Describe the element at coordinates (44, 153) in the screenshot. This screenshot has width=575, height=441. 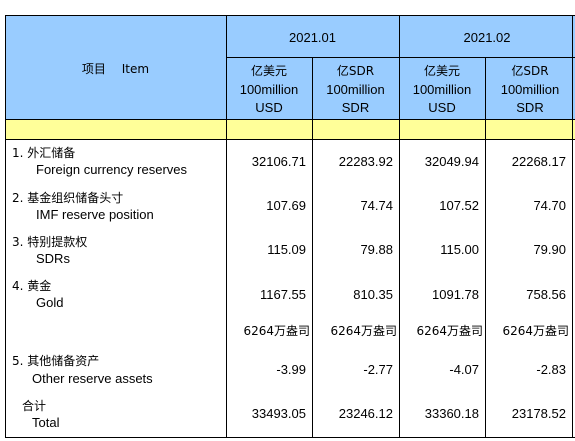
I see `row-1-cn: 1. 外汇储备` at that location.